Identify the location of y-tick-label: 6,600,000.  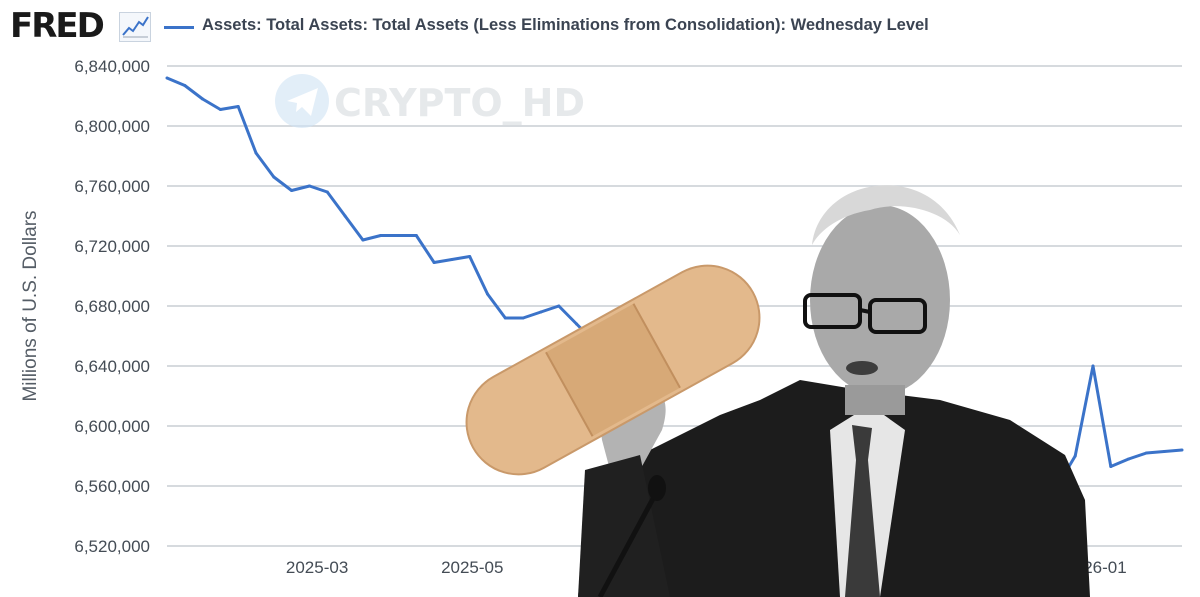
(112, 426).